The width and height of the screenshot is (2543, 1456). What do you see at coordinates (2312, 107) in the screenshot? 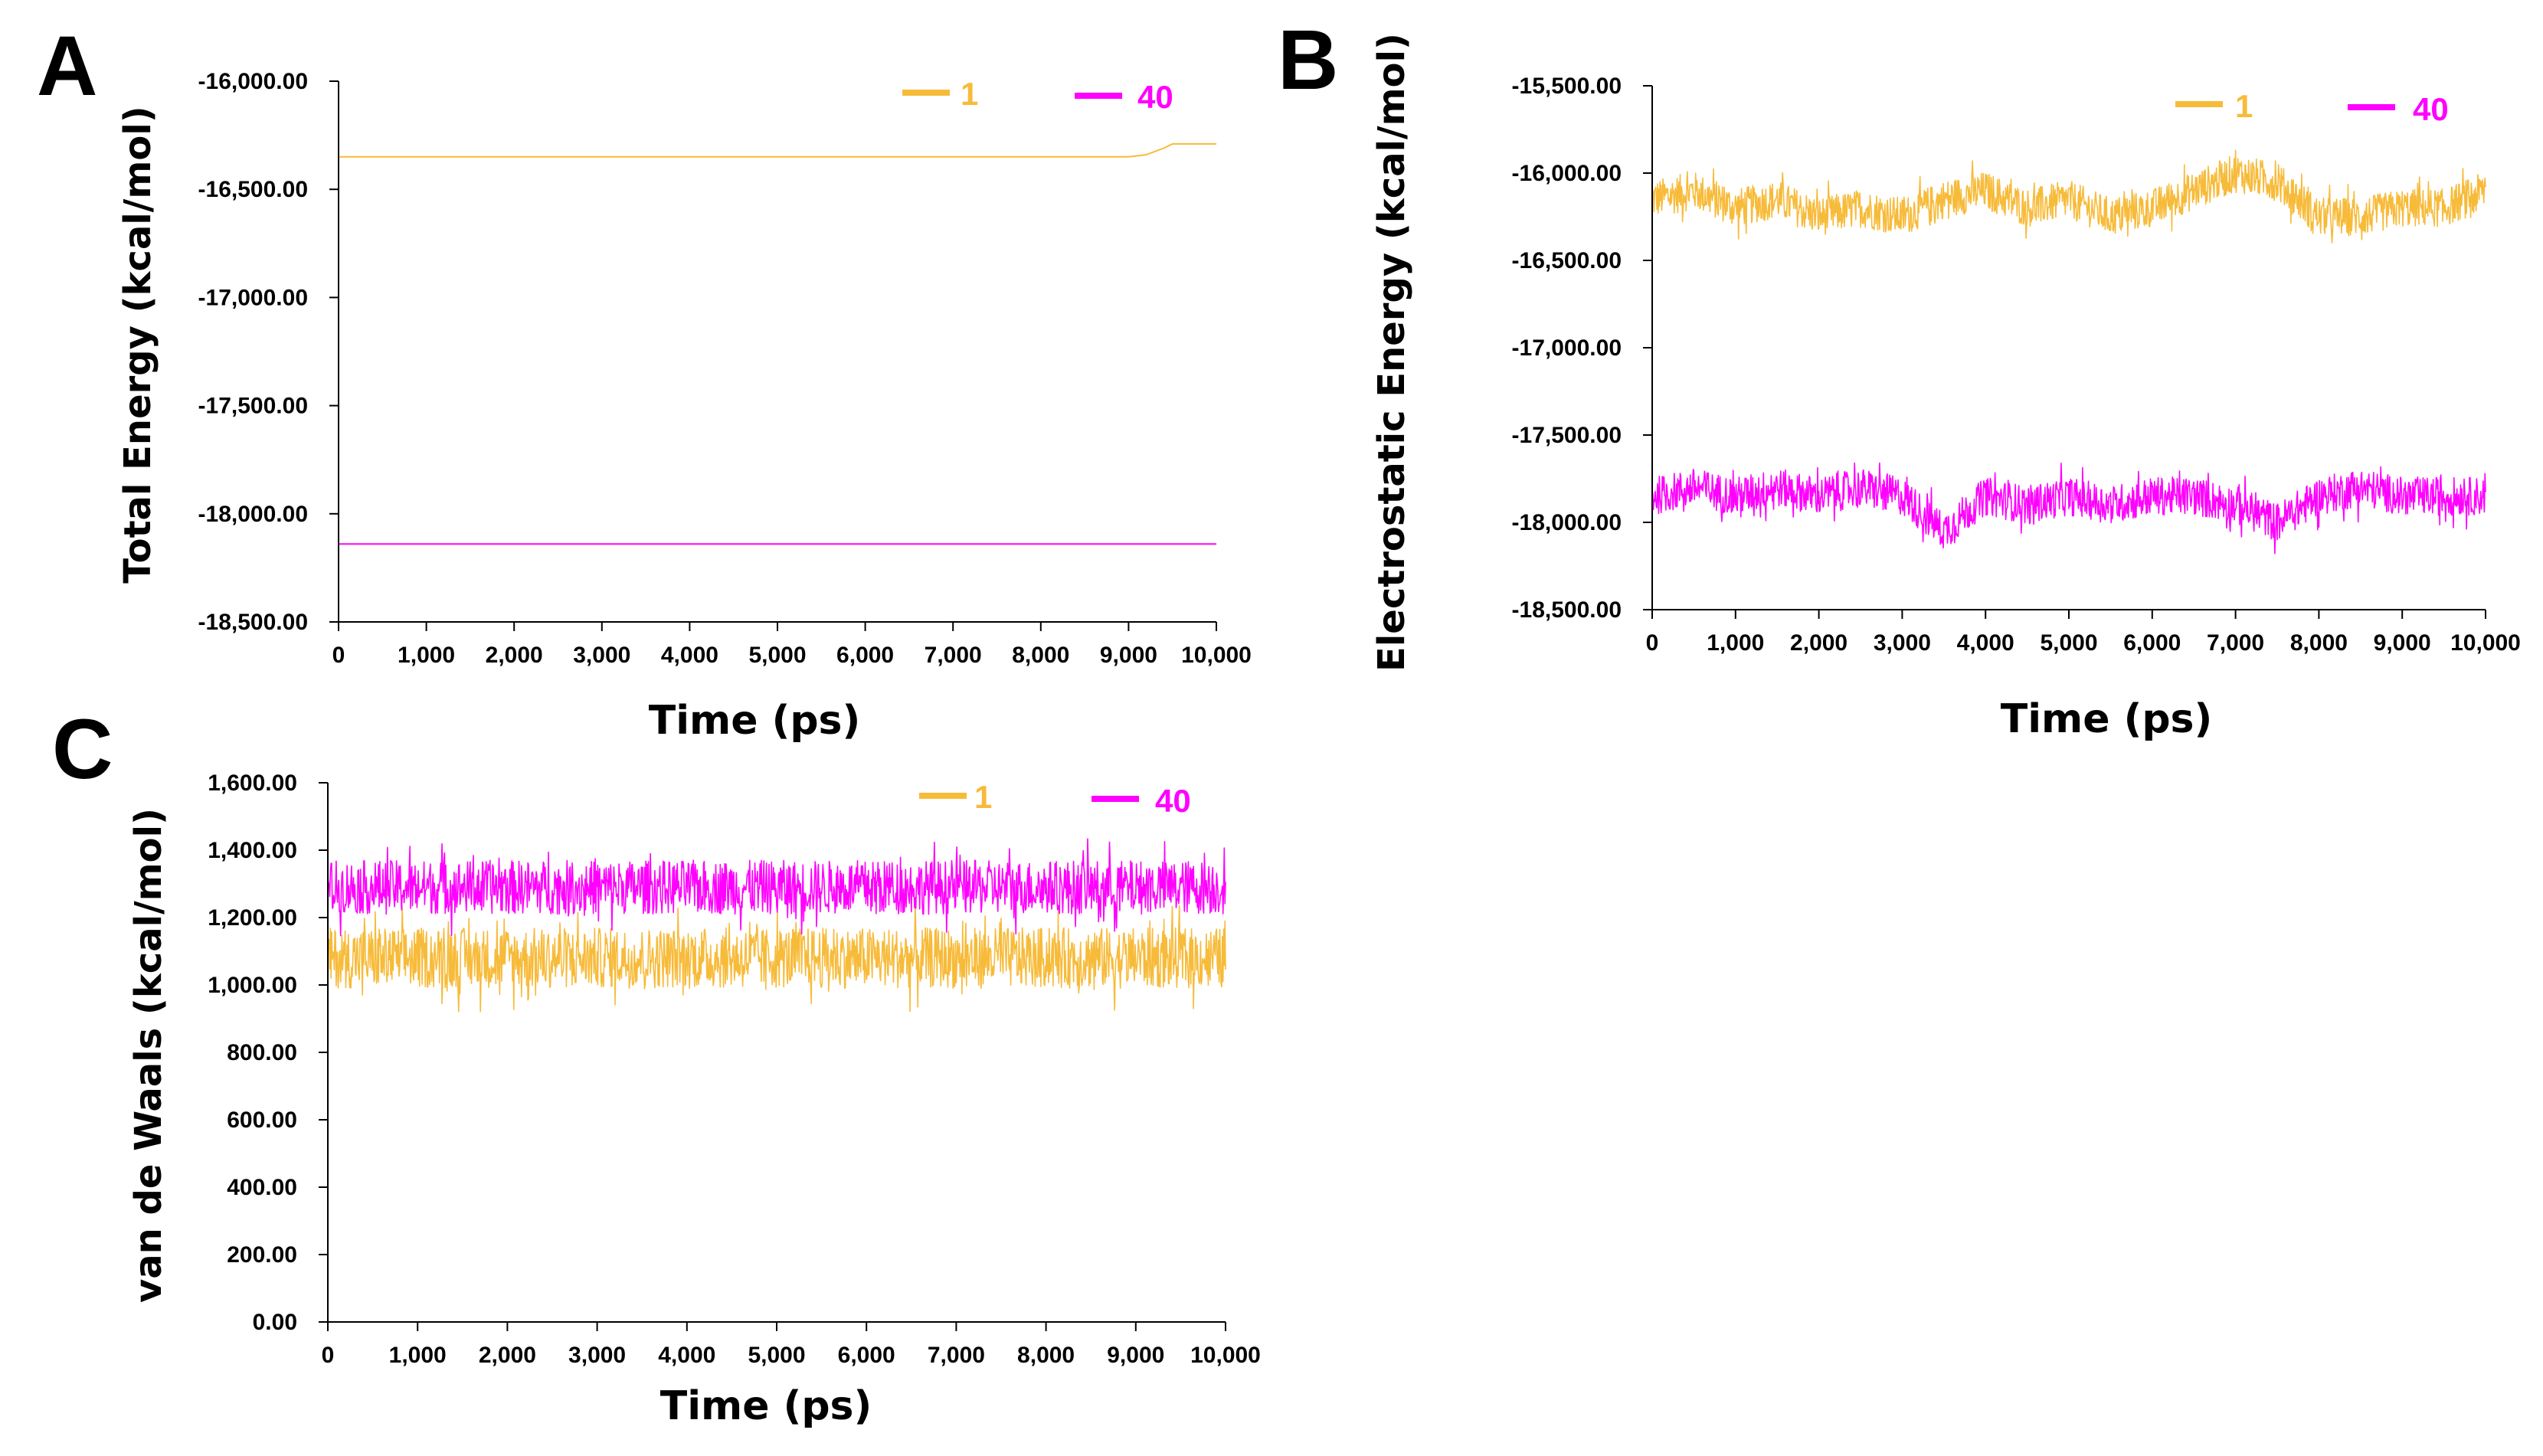
I see `panel-b-legend: 1 40` at bounding box center [2312, 107].